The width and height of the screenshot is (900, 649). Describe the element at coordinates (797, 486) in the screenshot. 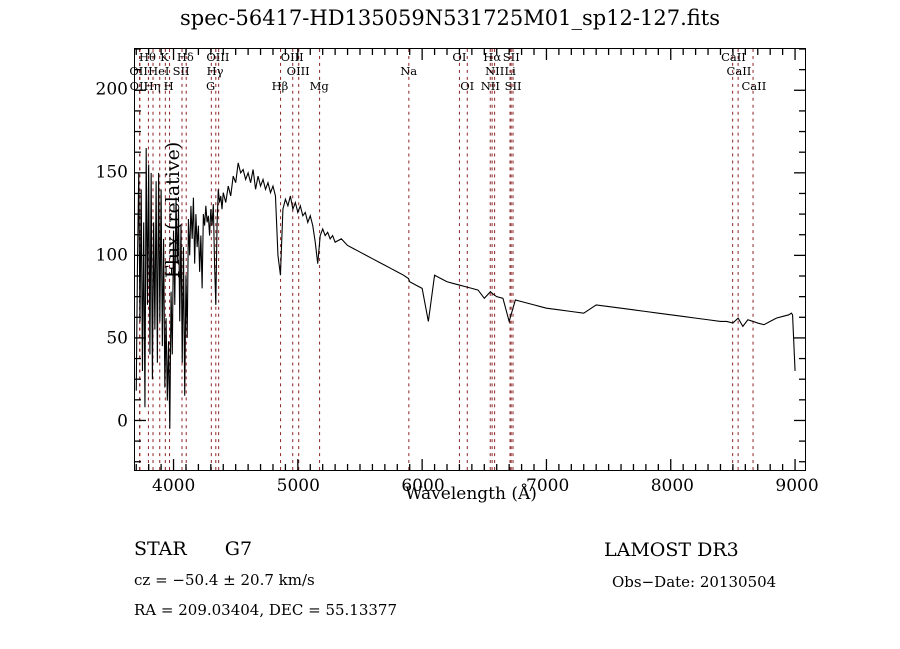

I see `x-tick-label: 9000` at that location.